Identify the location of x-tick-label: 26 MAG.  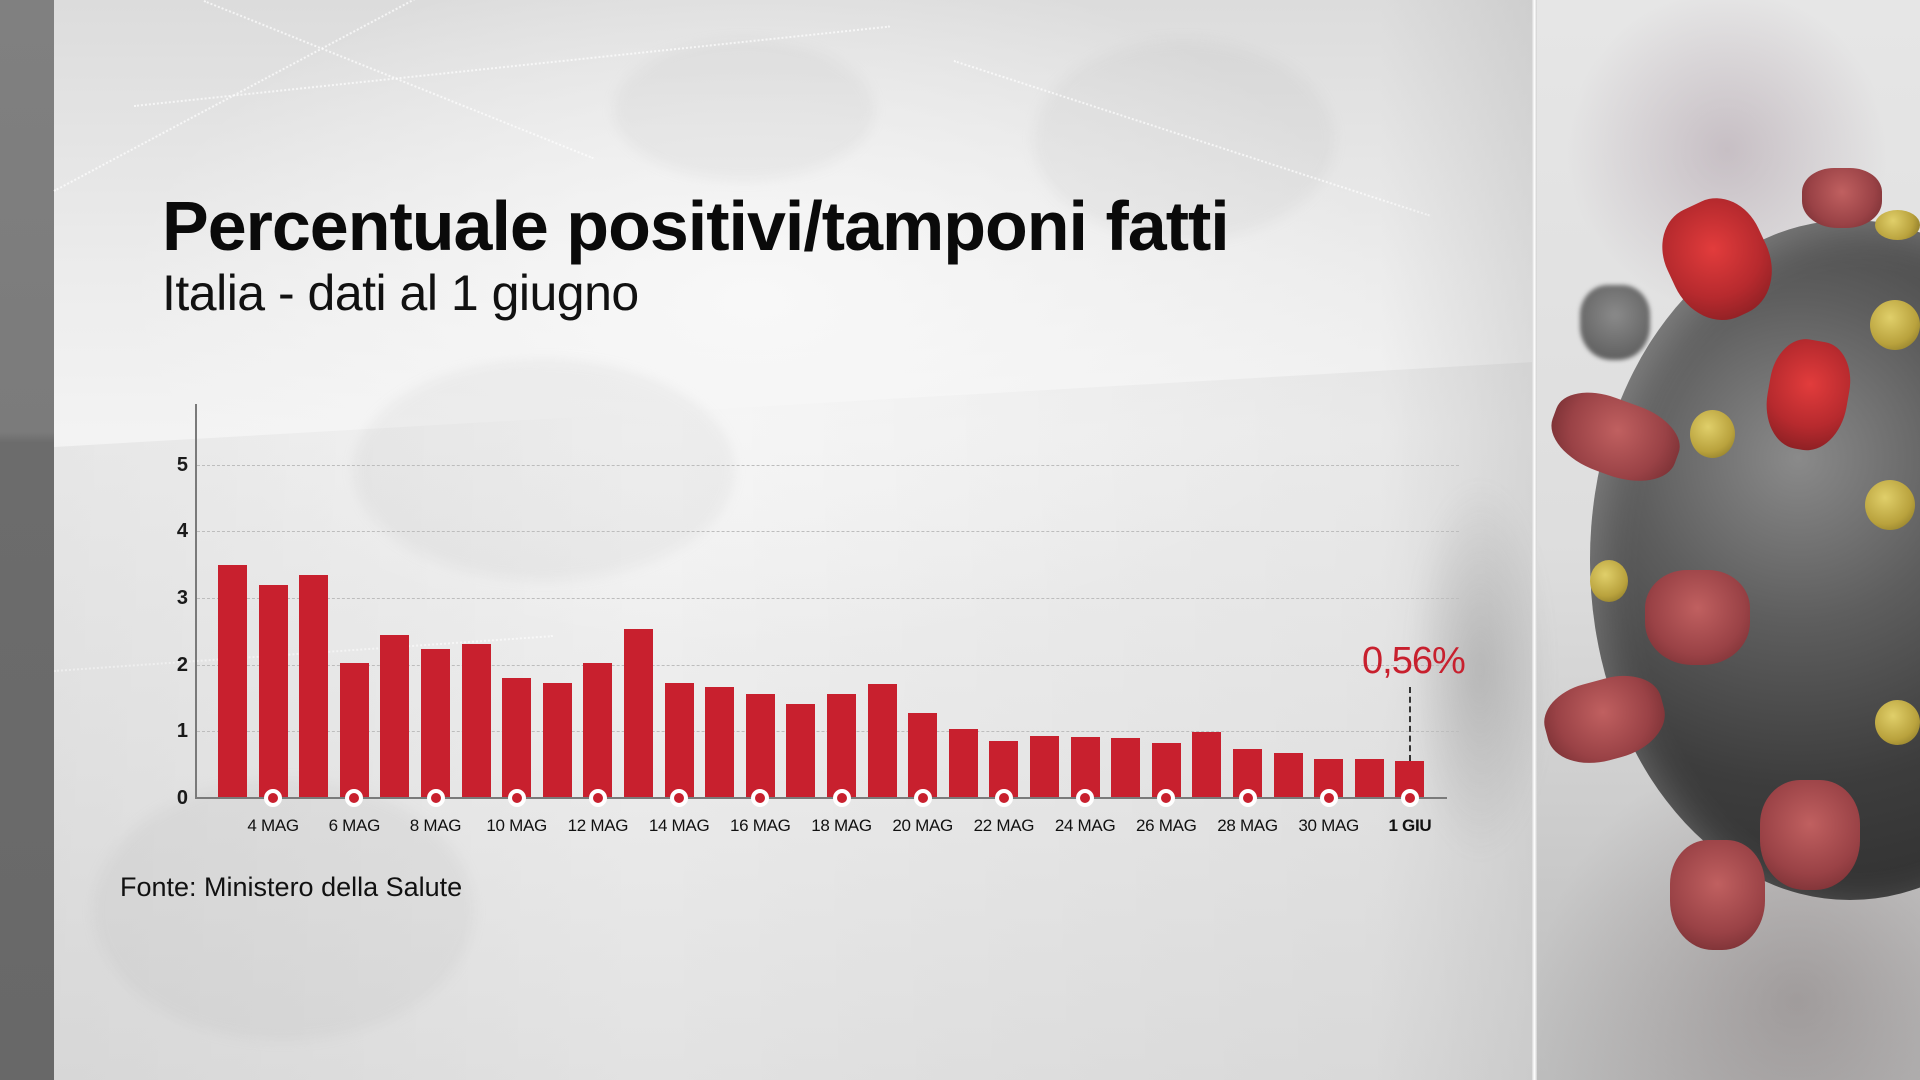
(1166, 825).